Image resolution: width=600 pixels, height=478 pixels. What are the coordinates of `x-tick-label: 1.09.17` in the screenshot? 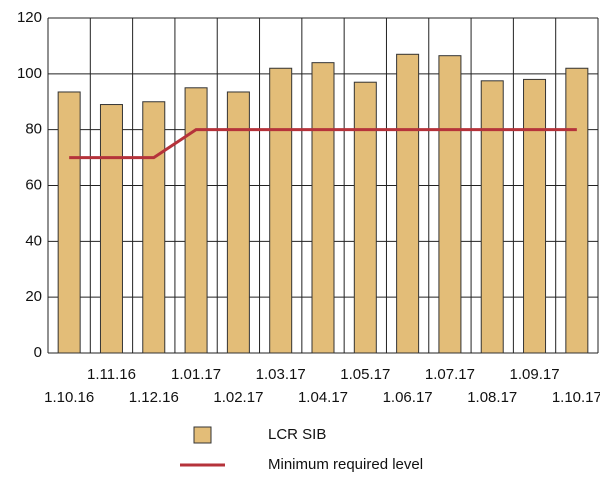 It's located at (535, 374).